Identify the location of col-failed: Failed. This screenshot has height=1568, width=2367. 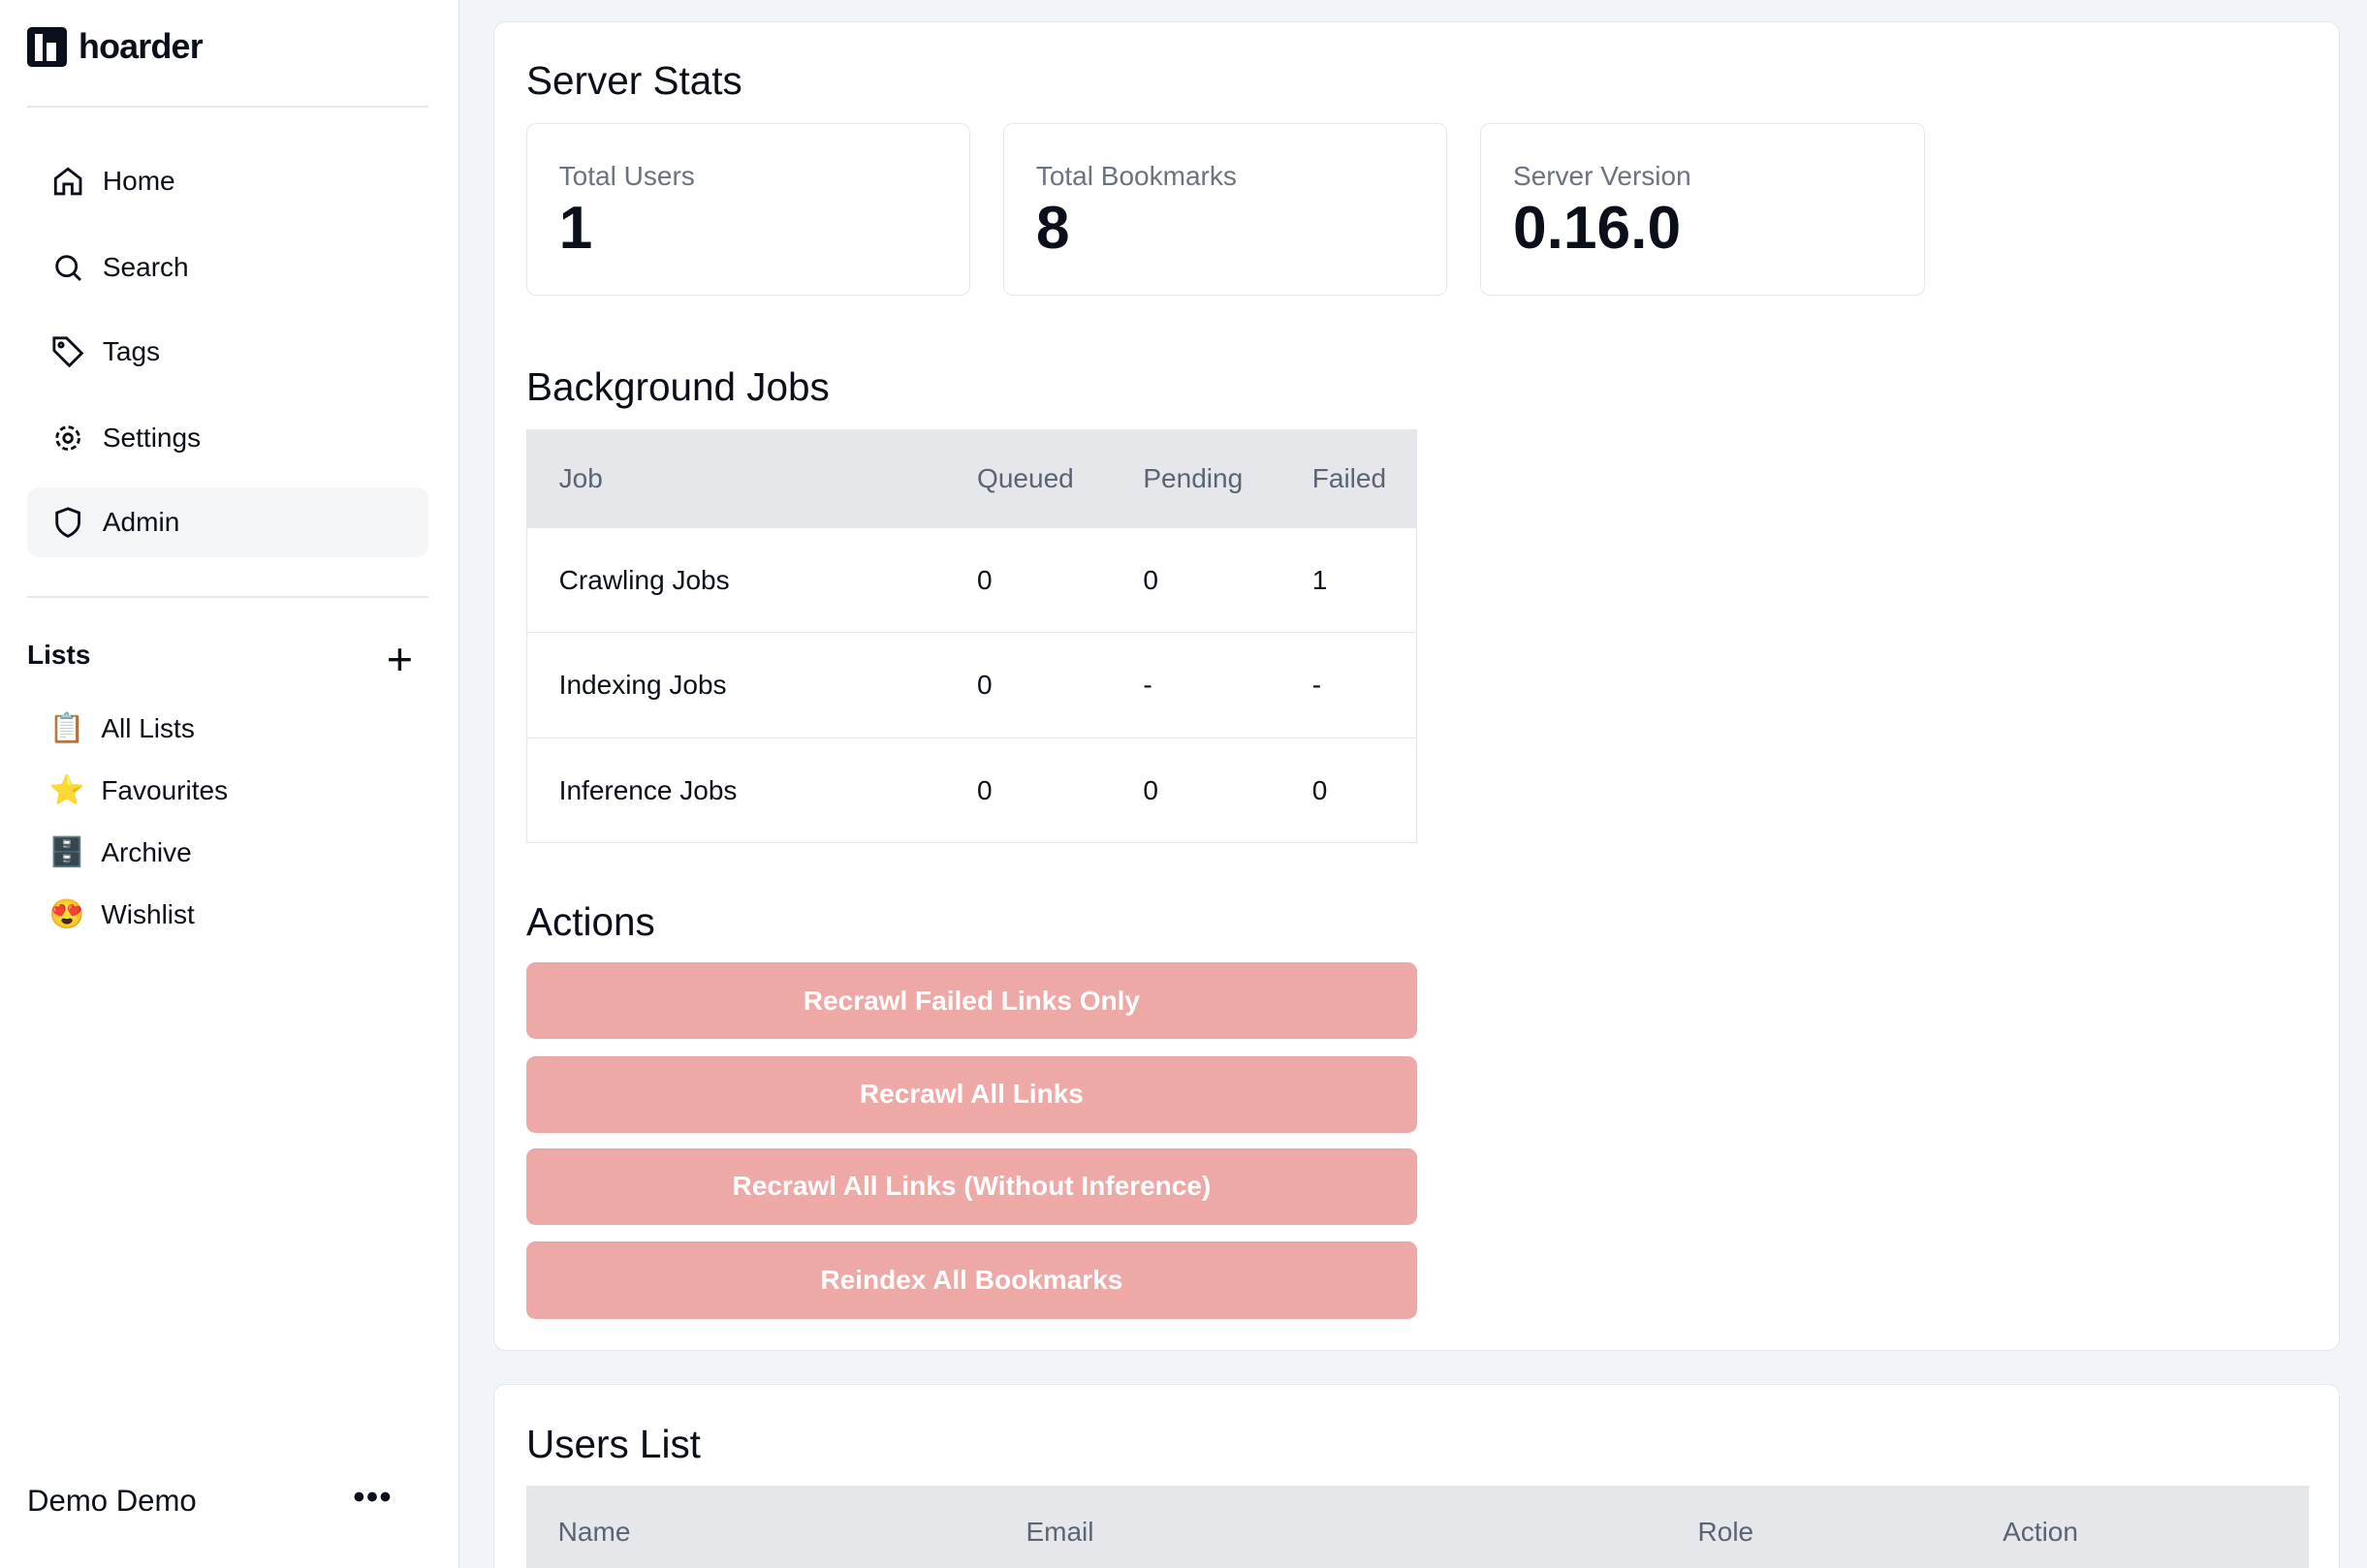
(1348, 479).